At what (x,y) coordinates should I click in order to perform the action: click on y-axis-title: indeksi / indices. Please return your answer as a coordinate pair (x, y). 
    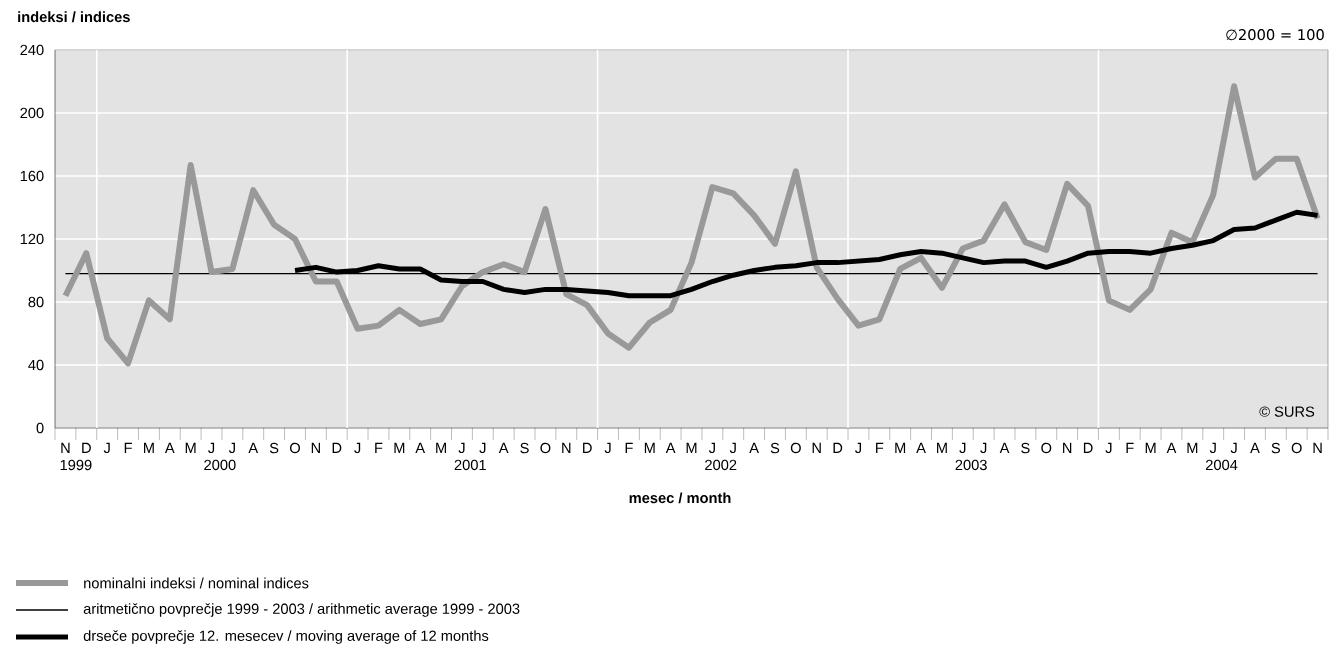
    Looking at the image, I should click on (74, 17).